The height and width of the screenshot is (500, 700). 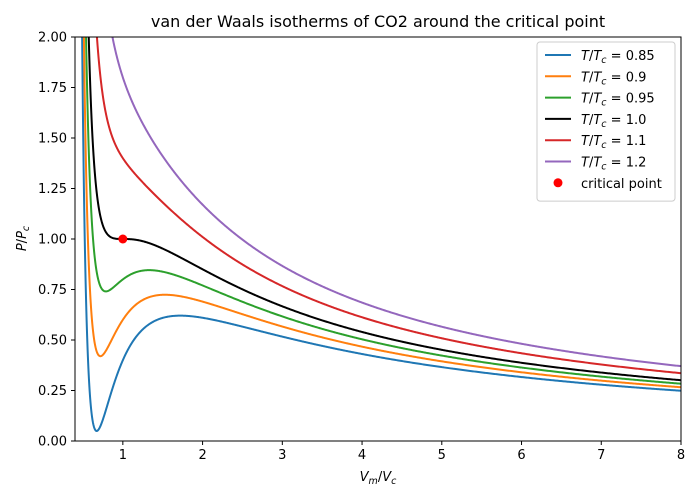 What do you see at coordinates (618, 57) in the screenshot?
I see `legend-label-0: T/Tc = 0.85` at bounding box center [618, 57].